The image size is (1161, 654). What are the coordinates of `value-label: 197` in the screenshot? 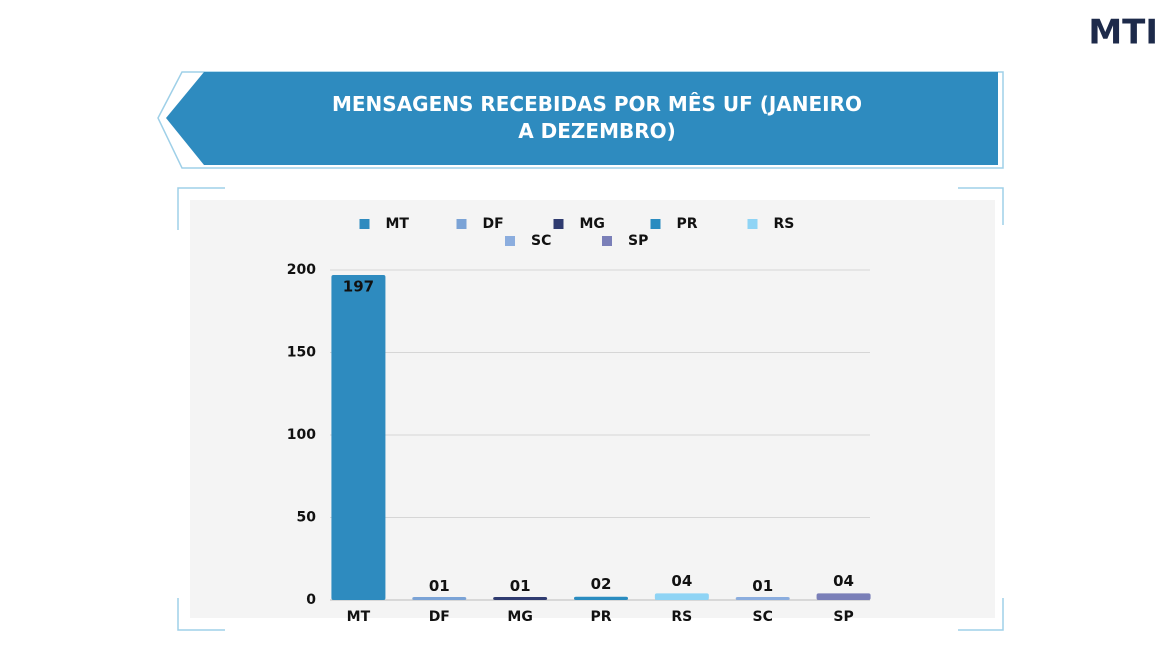 It's located at (358, 286).